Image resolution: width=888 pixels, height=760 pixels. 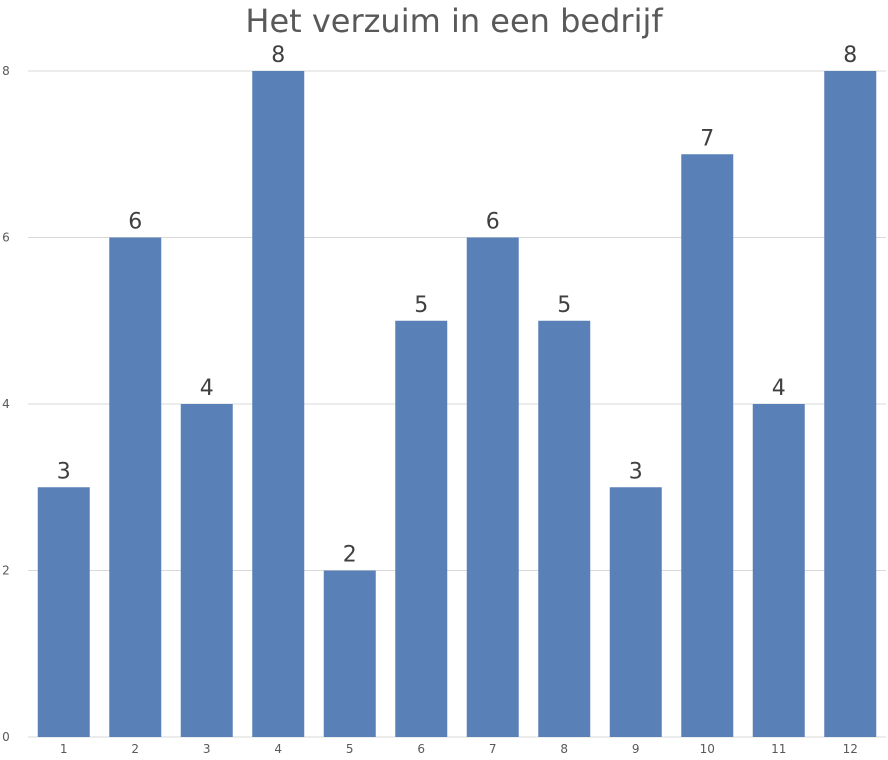 What do you see at coordinates (64, 471) in the screenshot?
I see `data-label-1: 3` at bounding box center [64, 471].